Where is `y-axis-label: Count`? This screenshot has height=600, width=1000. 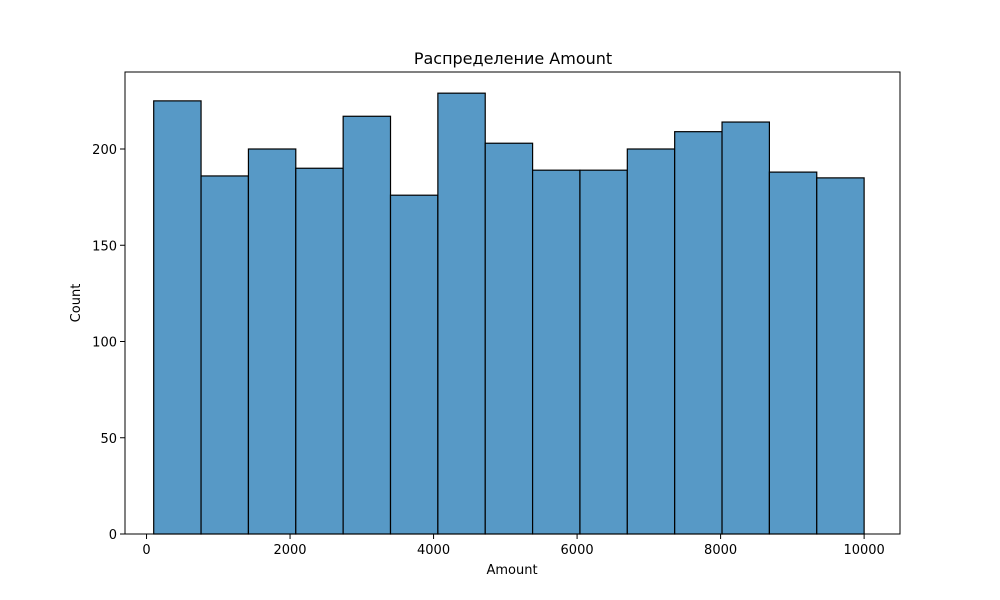
y-axis-label: Count is located at coordinates (76, 303).